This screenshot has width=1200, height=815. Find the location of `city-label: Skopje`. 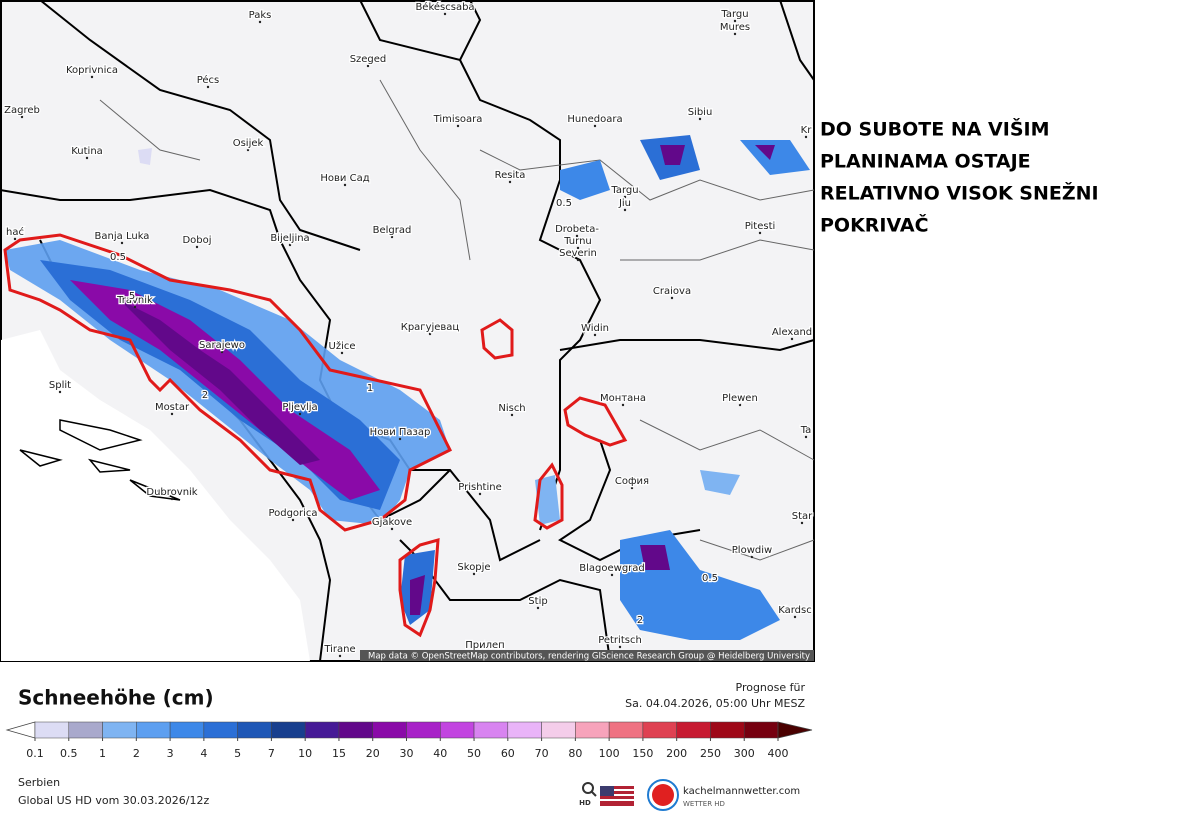

city-label: Skopje is located at coordinates (473, 567).